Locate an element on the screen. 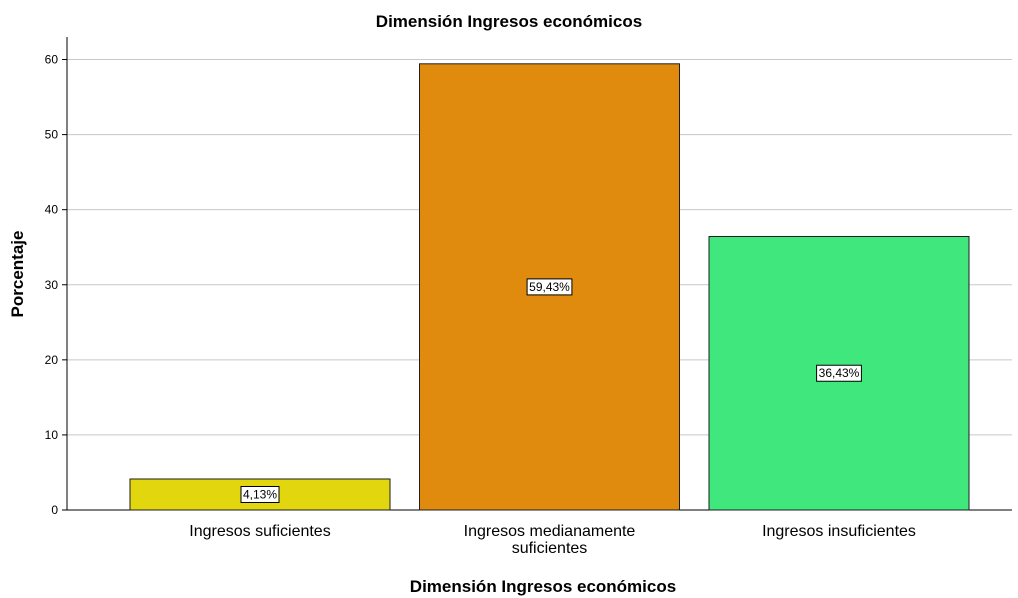 This screenshot has width=1018, height=598. y-tick-label: 10 is located at coordinates (52, 435).